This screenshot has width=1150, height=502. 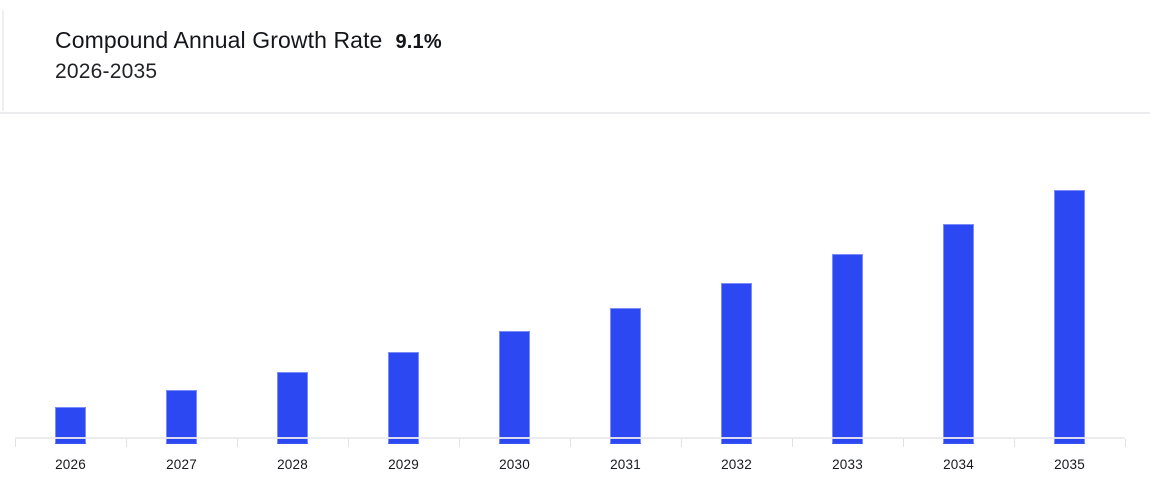 What do you see at coordinates (3, 60) in the screenshot?
I see `header-left-rule` at bounding box center [3, 60].